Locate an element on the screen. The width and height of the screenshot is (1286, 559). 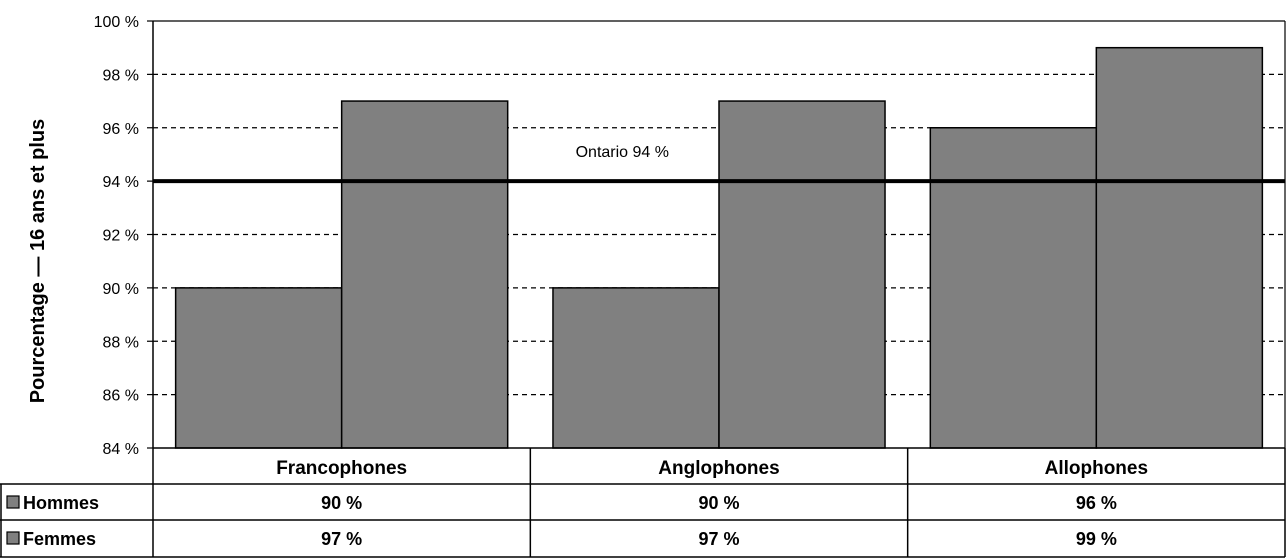
y-tick-label: 90 % is located at coordinates (121, 289).